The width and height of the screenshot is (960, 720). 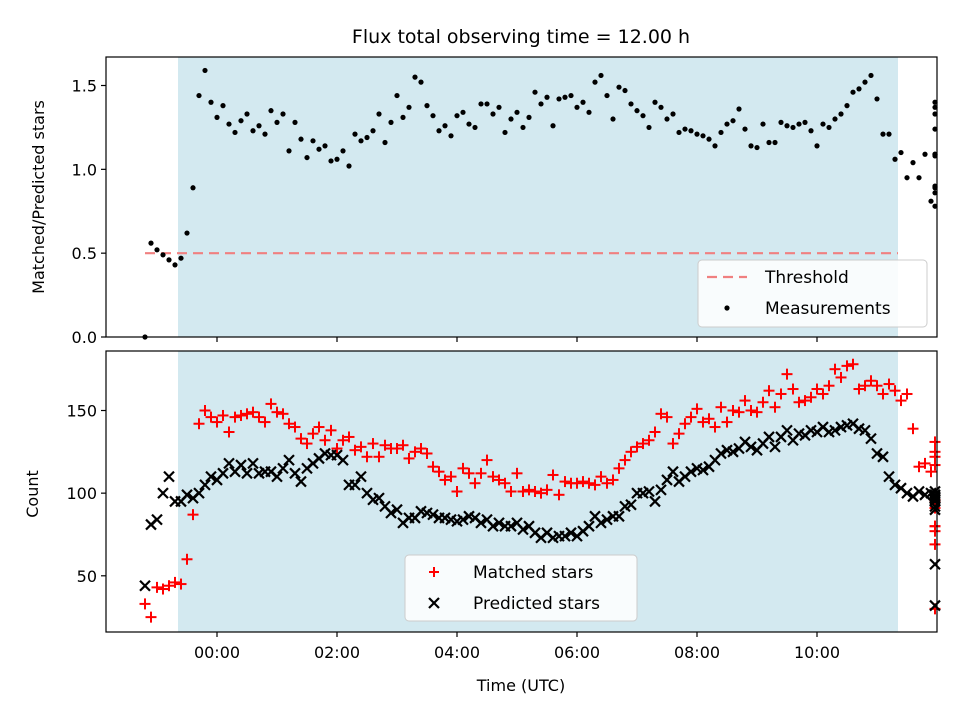 I want to click on legend-measurement-swatch, so click(x=727, y=308).